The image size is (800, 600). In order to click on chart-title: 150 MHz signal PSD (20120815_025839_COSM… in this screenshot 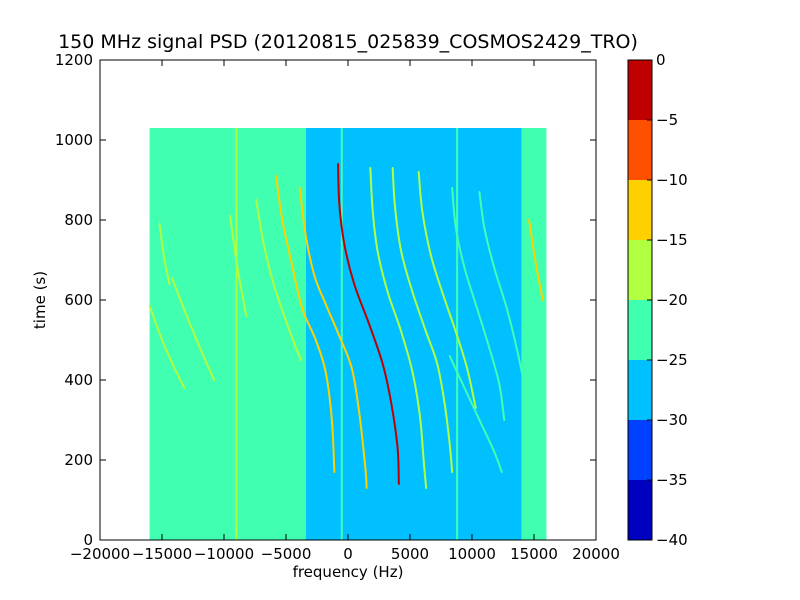, I will do `click(348, 42)`.